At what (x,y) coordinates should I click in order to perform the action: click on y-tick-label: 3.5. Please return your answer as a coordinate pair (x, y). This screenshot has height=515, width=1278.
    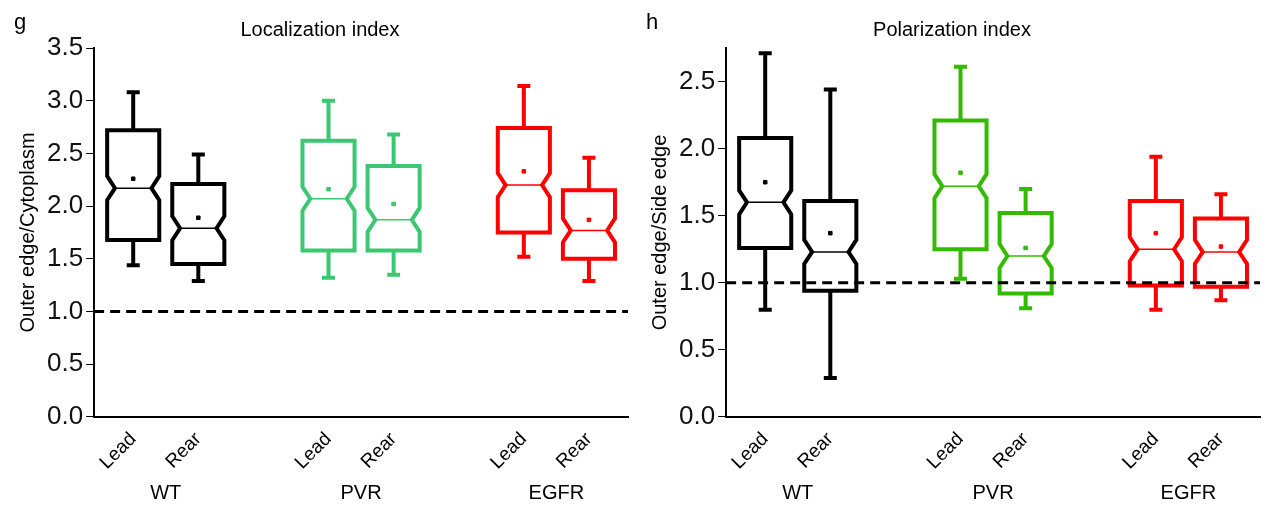
    Looking at the image, I should click on (65, 46).